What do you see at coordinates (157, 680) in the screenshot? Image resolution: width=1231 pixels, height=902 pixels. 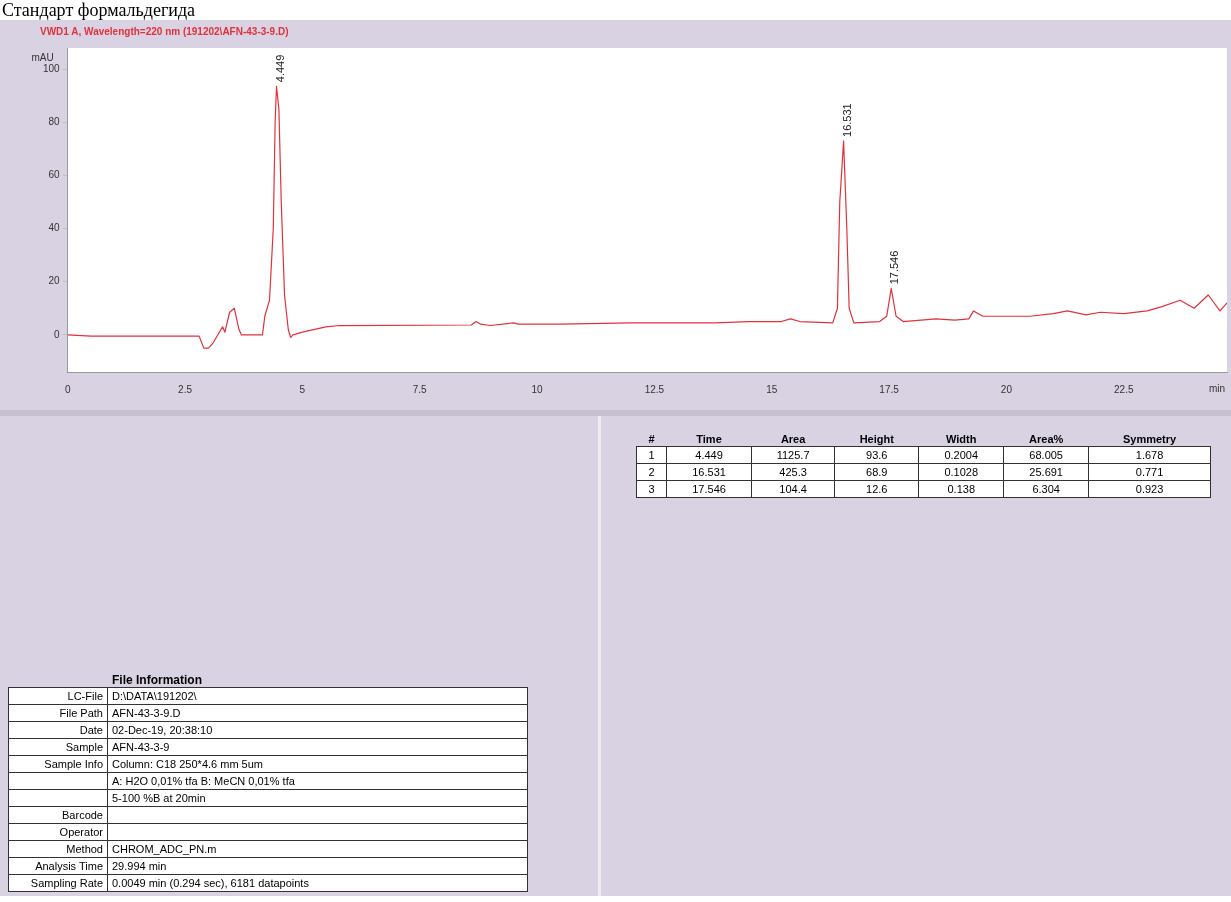 I see `text: File Information` at bounding box center [157, 680].